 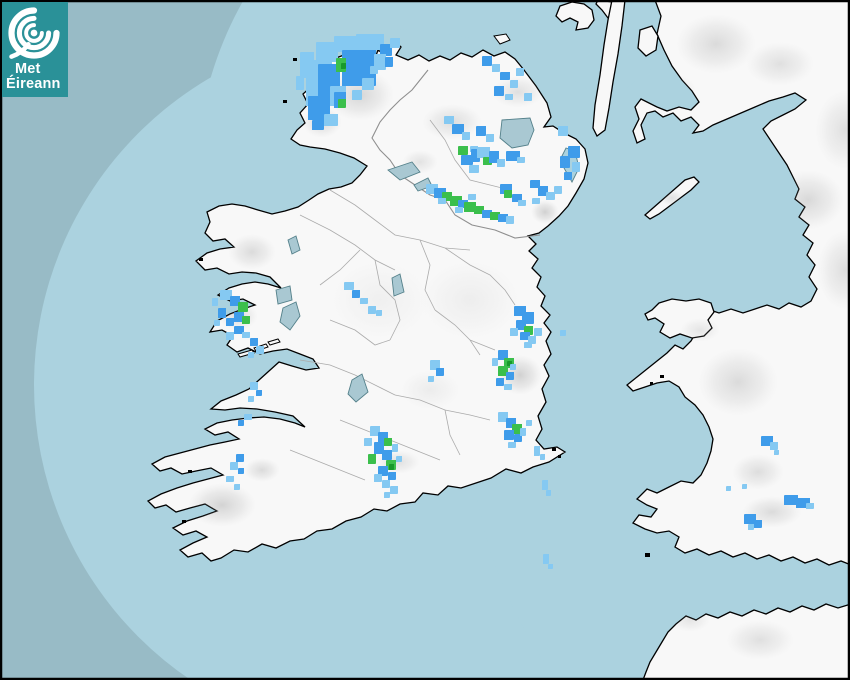 I want to click on lough-conn, so click(x=294, y=245).